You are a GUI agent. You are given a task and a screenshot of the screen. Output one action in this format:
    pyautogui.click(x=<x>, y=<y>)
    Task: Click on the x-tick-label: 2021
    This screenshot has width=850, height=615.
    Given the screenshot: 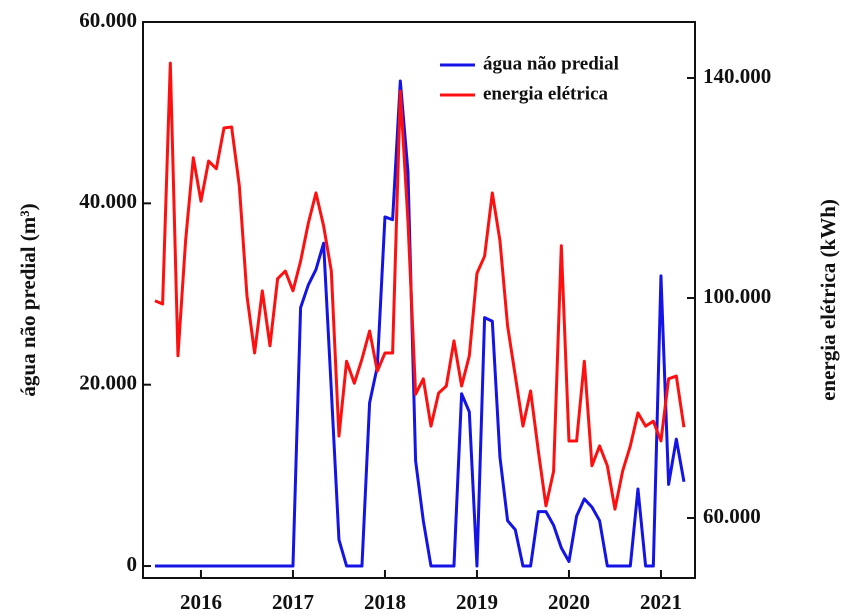 What is the action you would take?
    pyautogui.click(x=661, y=602)
    